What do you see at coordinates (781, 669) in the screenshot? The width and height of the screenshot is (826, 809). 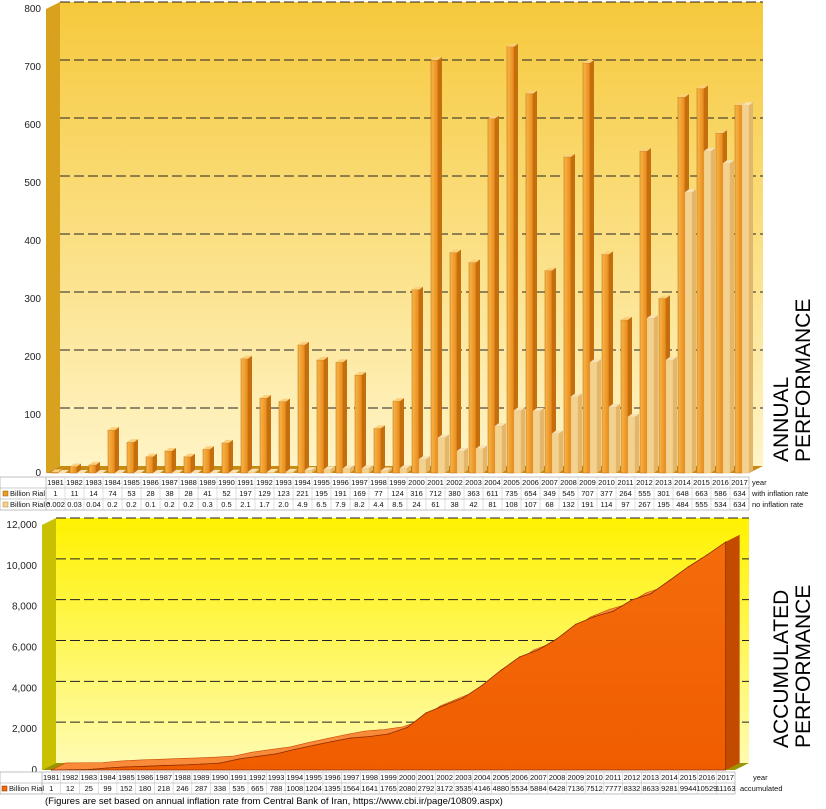 I see `accumulated-side-label-line-1: ACCUMULATED` at bounding box center [781, 669].